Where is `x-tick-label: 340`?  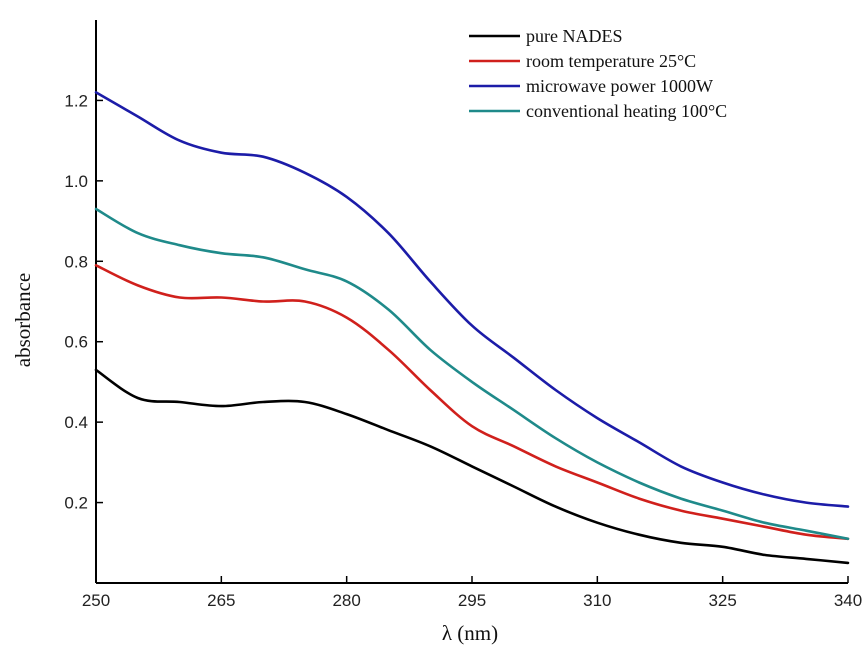 x-tick-label: 340 is located at coordinates (848, 600).